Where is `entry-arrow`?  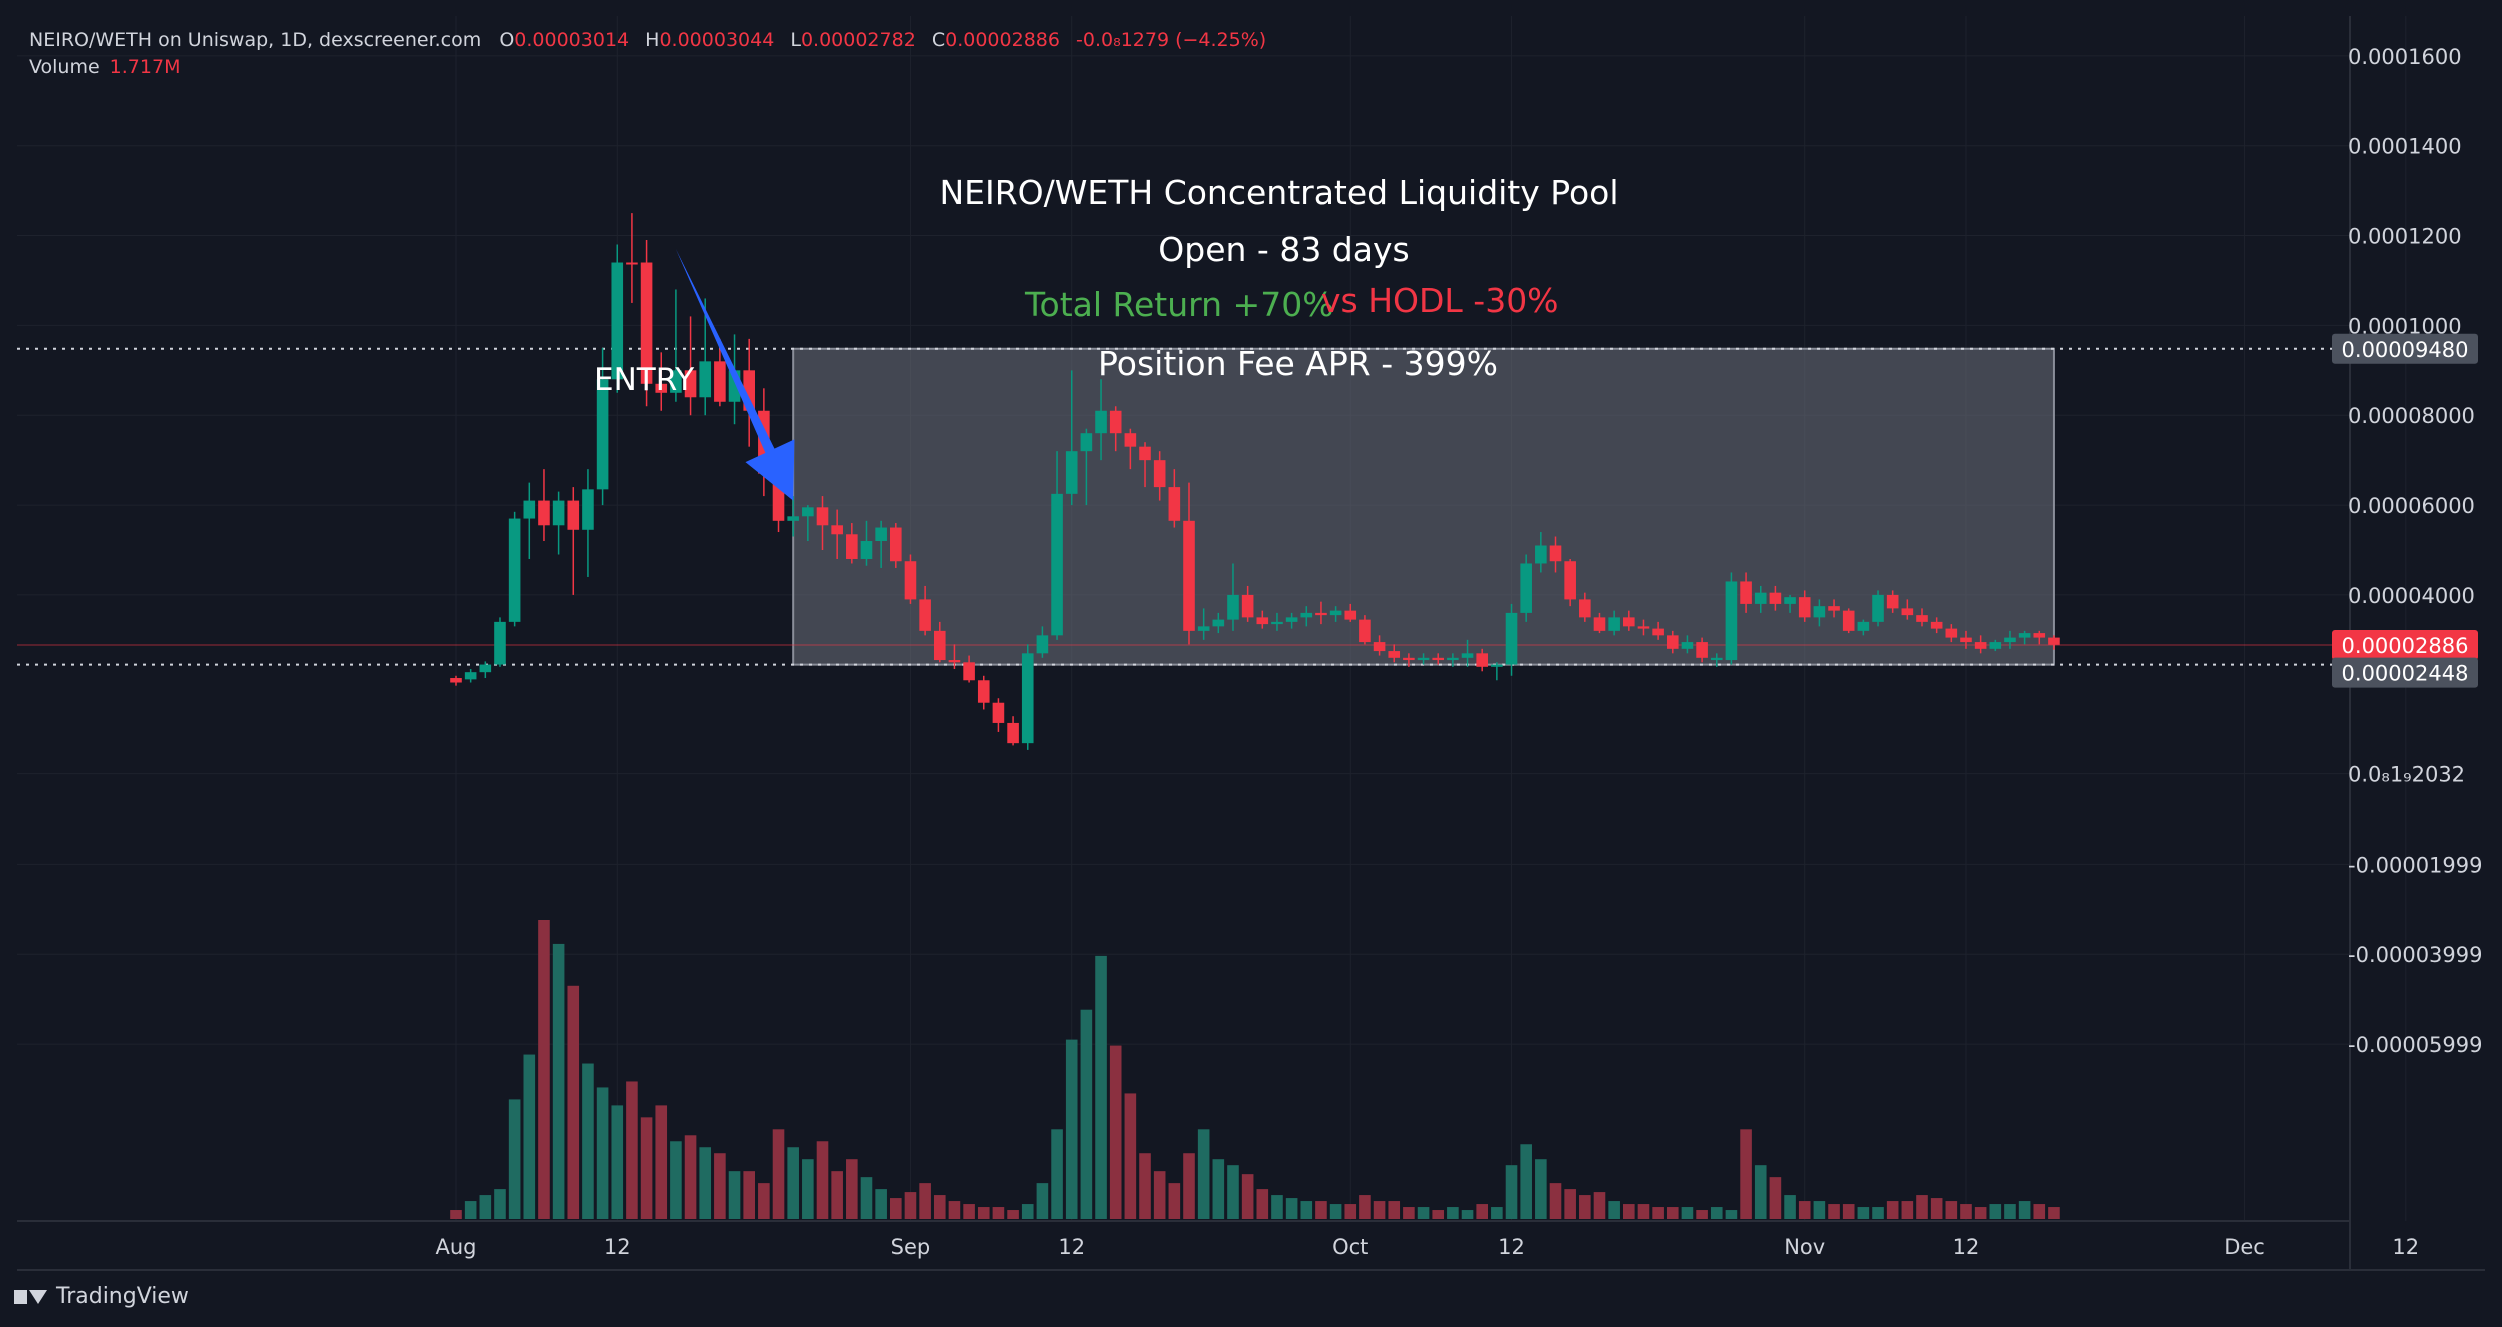 entry-arrow is located at coordinates (735, 375).